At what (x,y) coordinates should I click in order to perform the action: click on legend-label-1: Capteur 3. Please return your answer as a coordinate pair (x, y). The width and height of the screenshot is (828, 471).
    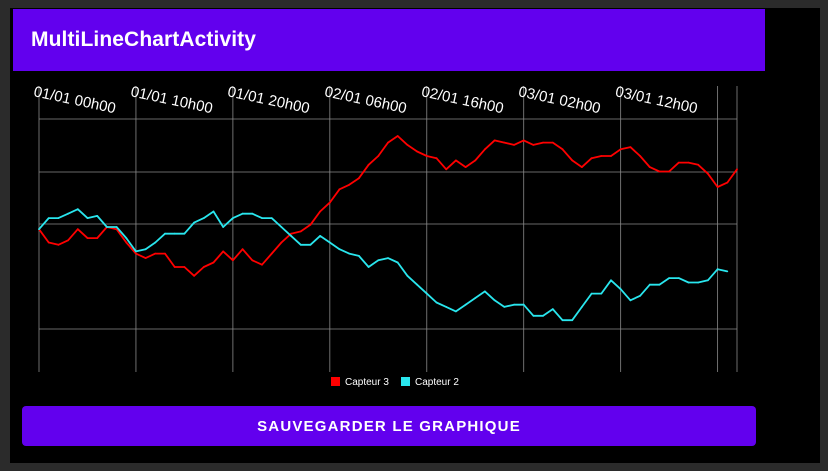
    Looking at the image, I should click on (367, 382).